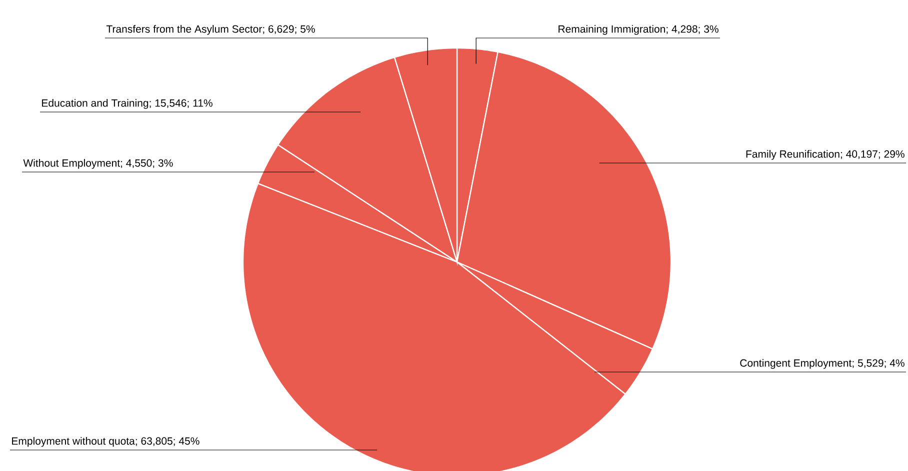  What do you see at coordinates (692, 29) in the screenshot?
I see `data-label: ; 4,298; 3%` at bounding box center [692, 29].